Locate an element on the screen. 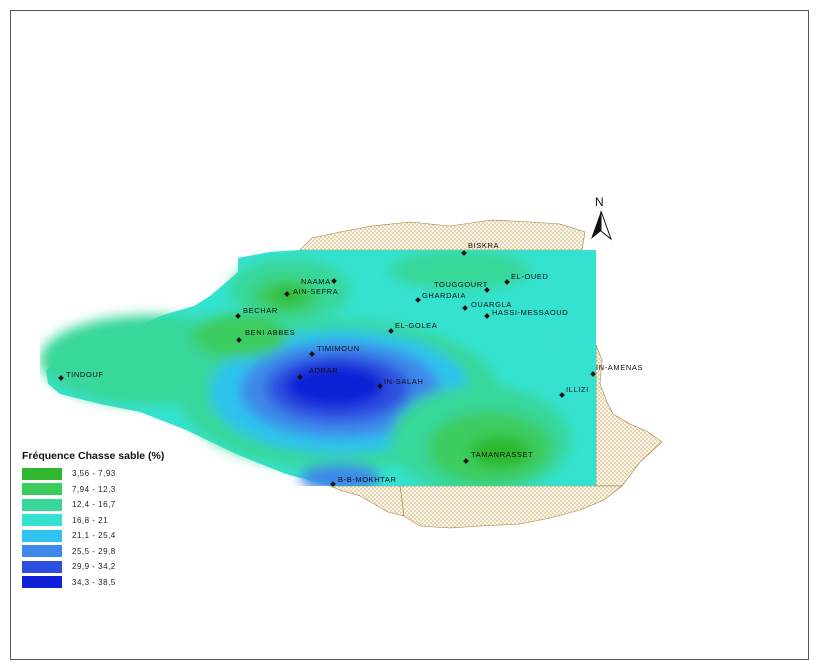 The image size is (820, 670). legend-row: 7,94 - 12,3 is located at coordinates (142, 490).